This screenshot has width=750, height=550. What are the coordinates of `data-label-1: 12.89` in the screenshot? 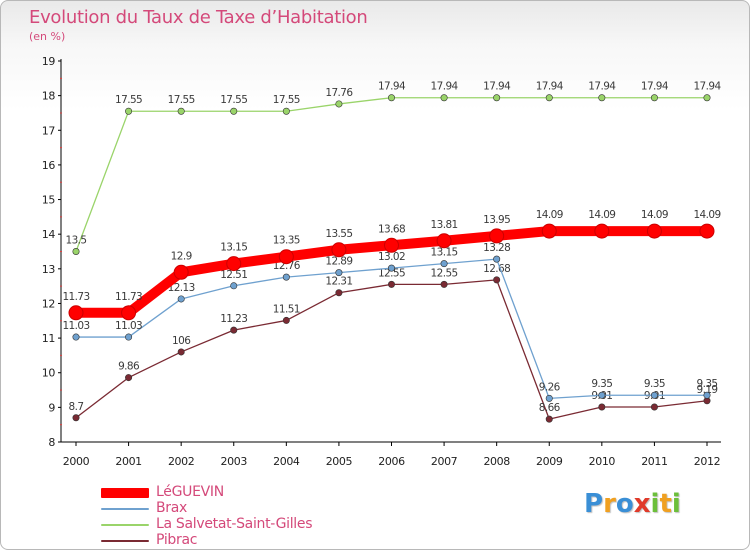 It's located at (338, 262).